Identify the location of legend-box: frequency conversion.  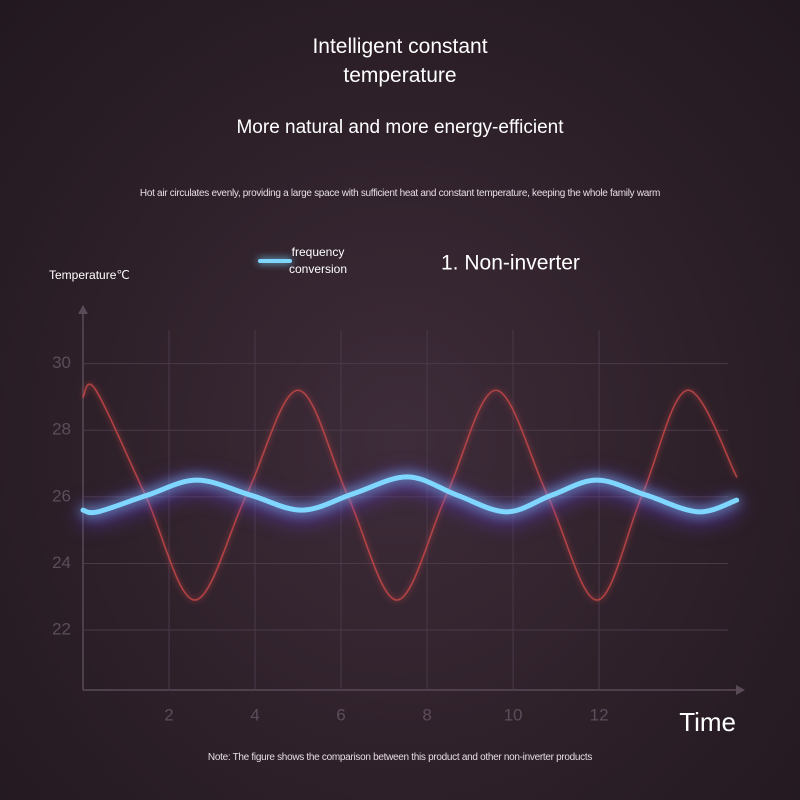
(318, 260).